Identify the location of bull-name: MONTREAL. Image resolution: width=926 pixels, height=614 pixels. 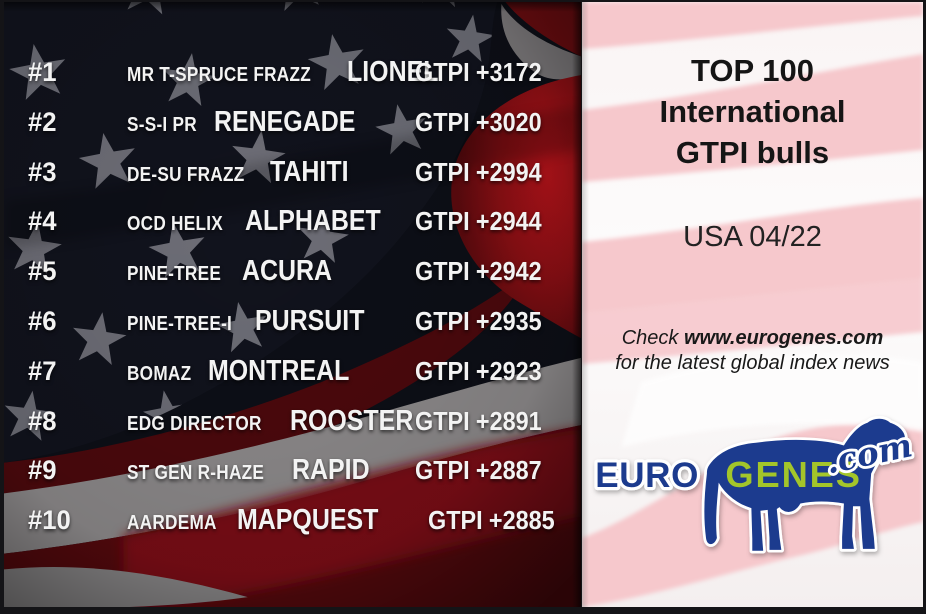
(278, 370).